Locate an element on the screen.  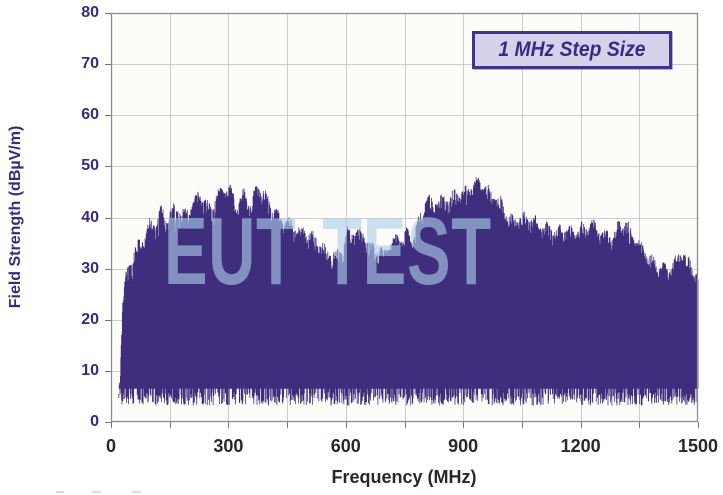
x-axis-title: Frequency (MHz) is located at coordinates (404, 477).